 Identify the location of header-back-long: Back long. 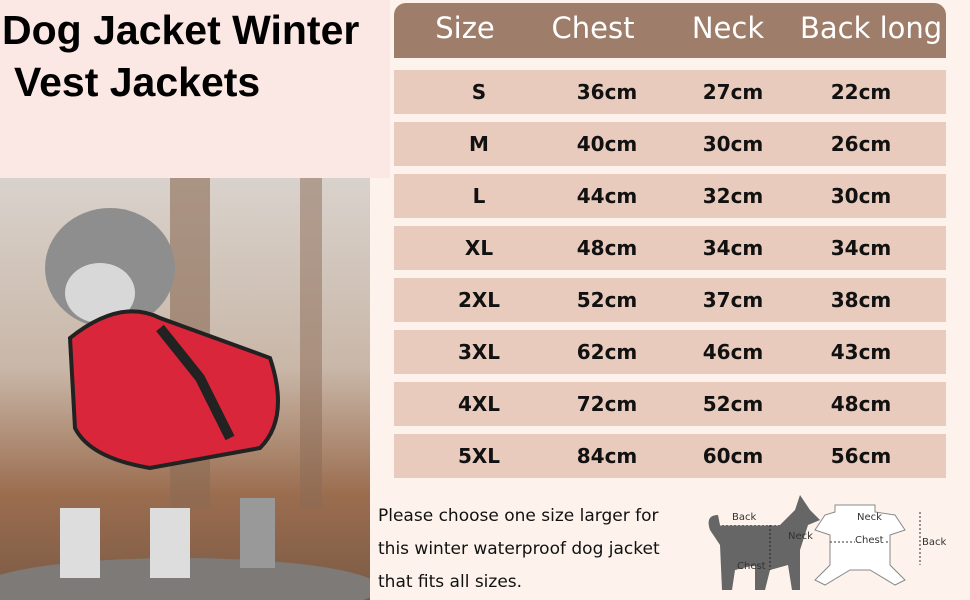
(871, 28).